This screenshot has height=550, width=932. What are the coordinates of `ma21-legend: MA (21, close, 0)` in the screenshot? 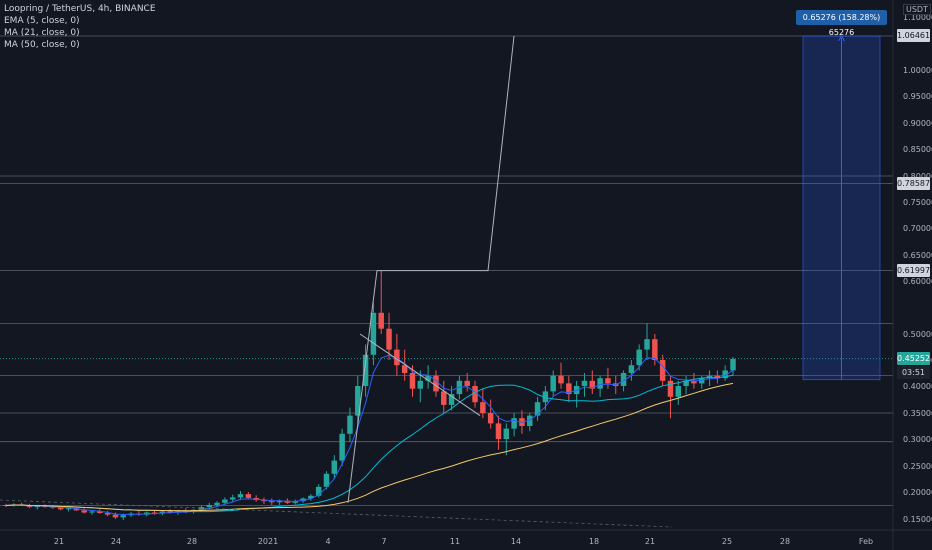 It's located at (42, 33).